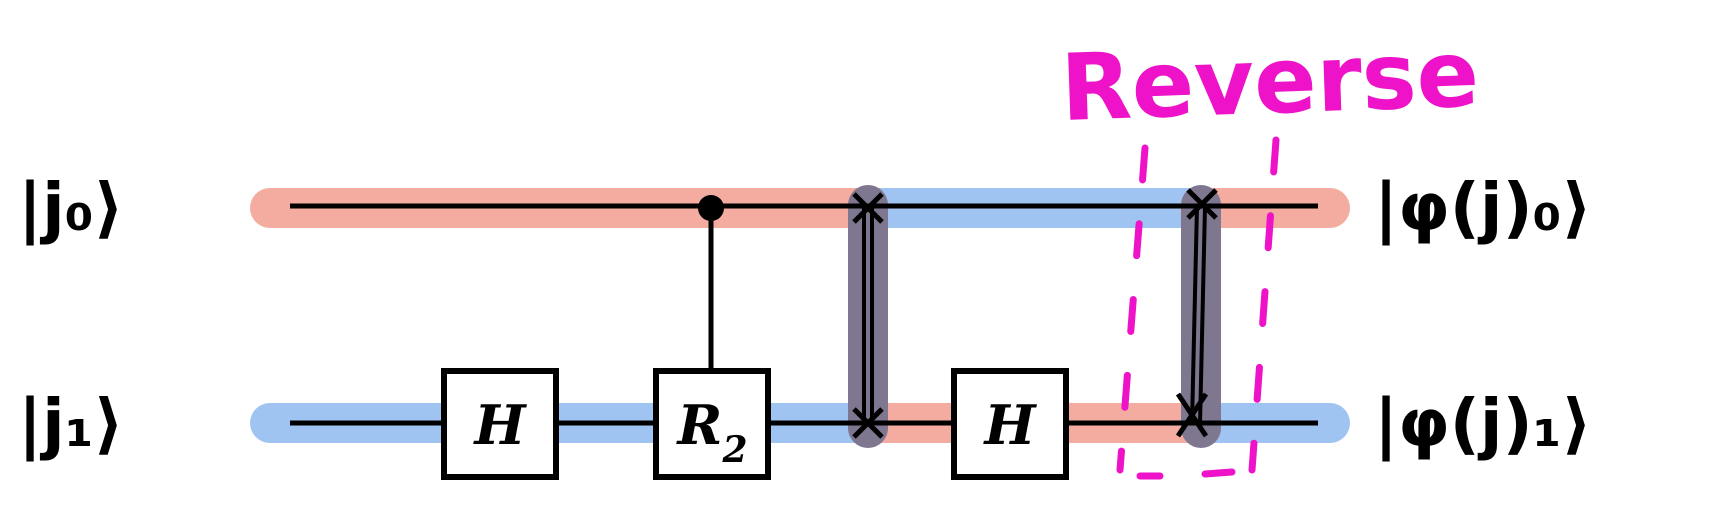 The image size is (1714, 508). What do you see at coordinates (71, 424) in the screenshot?
I see `input-label-q1: |j₁⟩` at bounding box center [71, 424].